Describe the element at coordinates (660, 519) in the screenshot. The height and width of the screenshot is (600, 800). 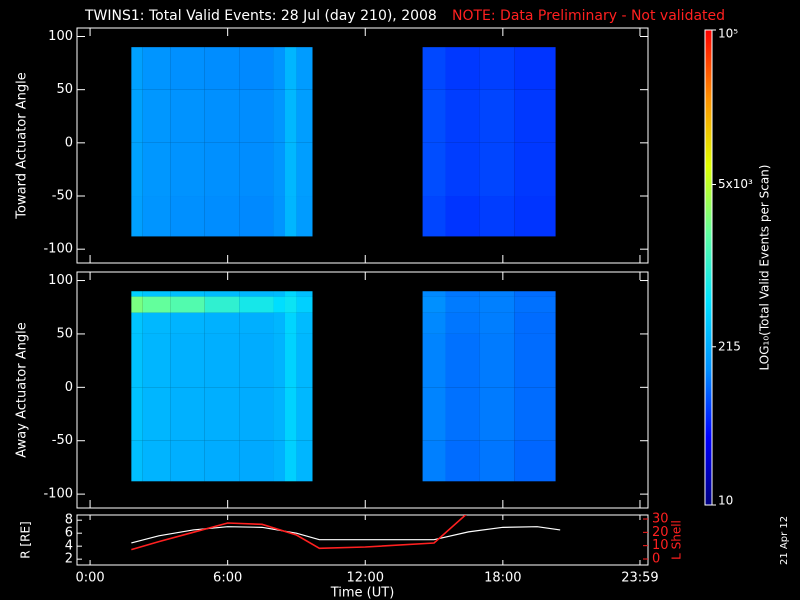
I see `y2-tick-label: 30` at that location.